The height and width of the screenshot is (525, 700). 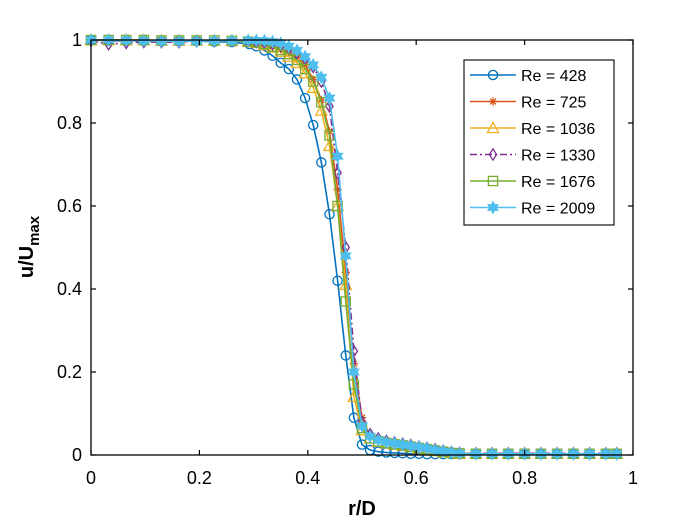 What do you see at coordinates (558, 156) in the screenshot?
I see `legend-label: Re = 1330` at bounding box center [558, 156].